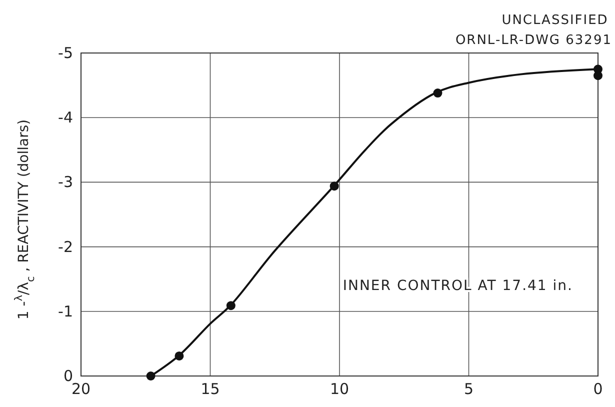 Image resolution: width=615 pixels, height=407 pixels. Describe the element at coordinates (65, 247) in the screenshot. I see `y-tick-label: -2` at that location.